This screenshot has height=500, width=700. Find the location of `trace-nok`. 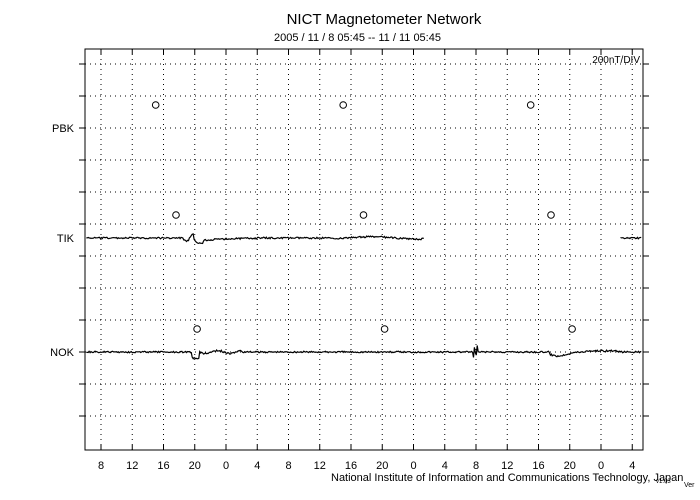

trace-nok is located at coordinates (364, 352).